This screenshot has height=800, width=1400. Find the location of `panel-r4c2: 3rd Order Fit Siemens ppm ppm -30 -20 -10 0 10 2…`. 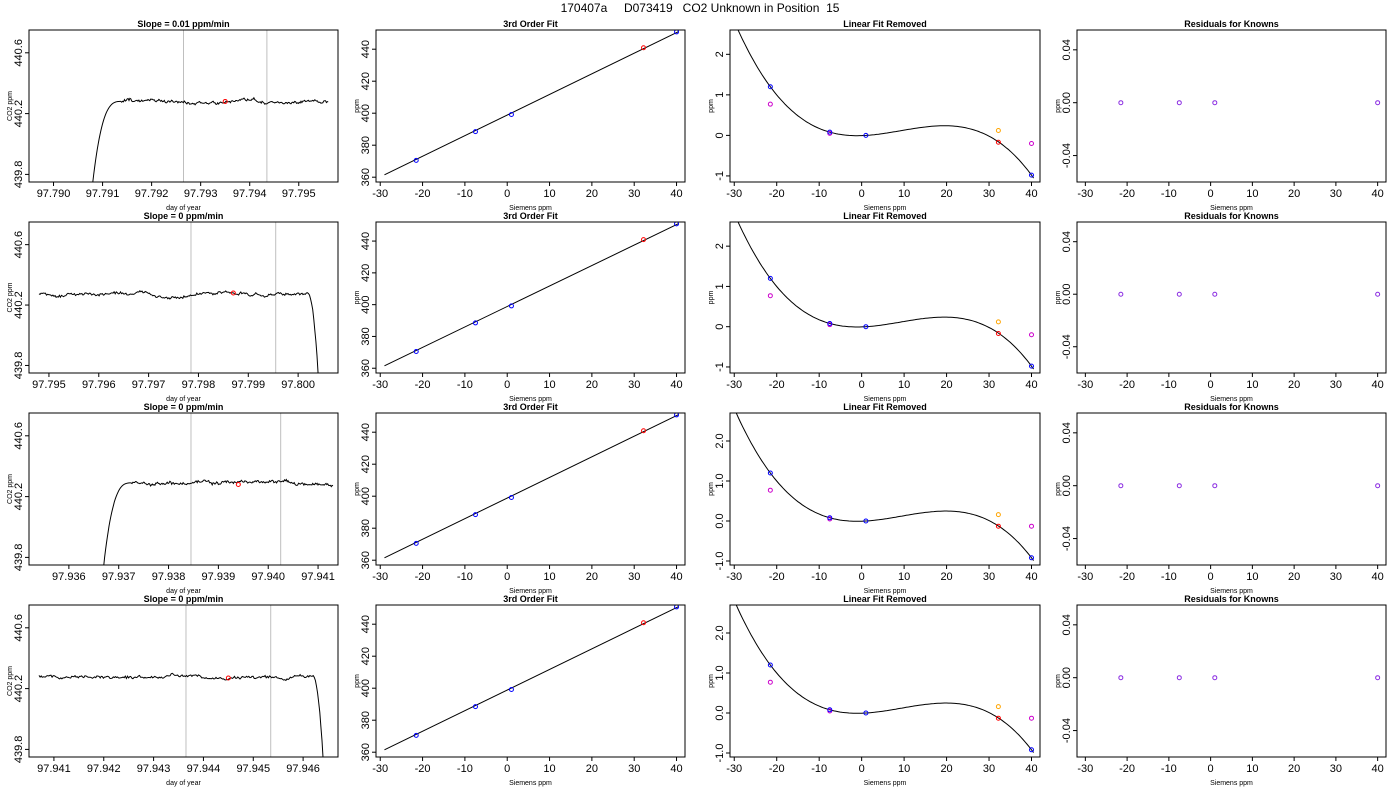

panel-r4c2: 3rd Order Fit Siemens ppm ppm -30 -20 -10 0 10 2… is located at coordinates (520, 690).